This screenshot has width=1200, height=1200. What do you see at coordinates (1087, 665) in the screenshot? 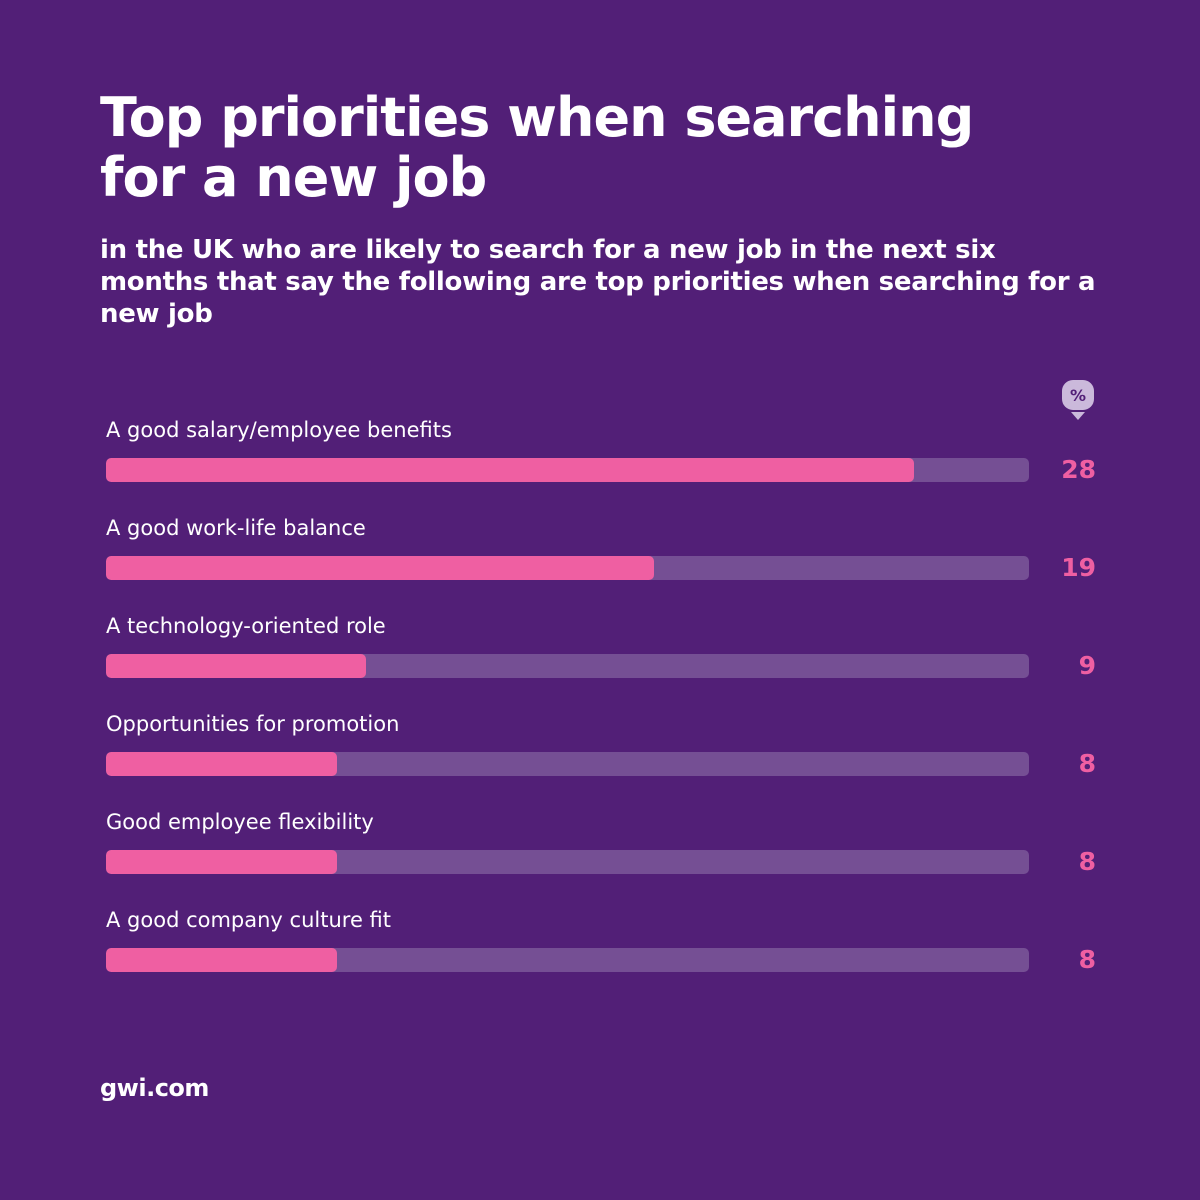
I see `bar-value-label: 9` at bounding box center [1087, 665].